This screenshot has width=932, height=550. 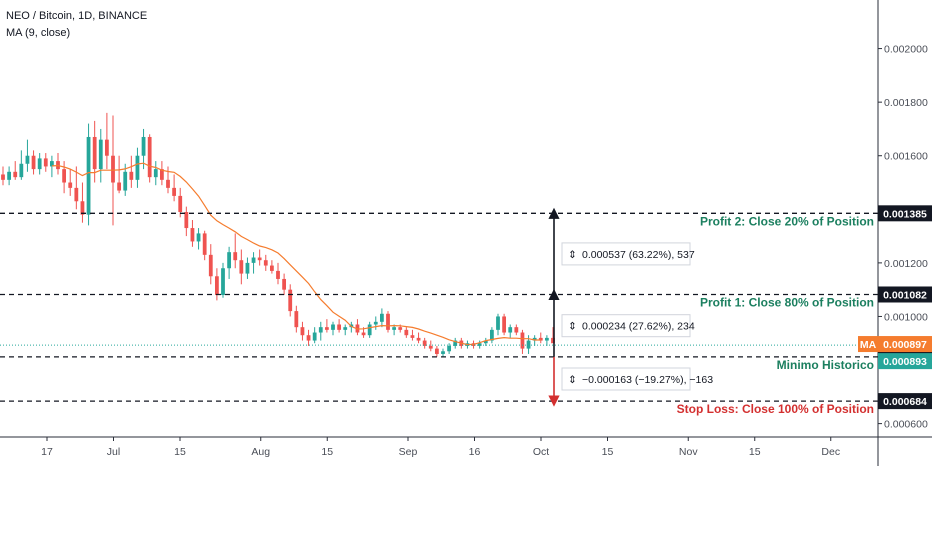 I want to click on x-tick-label: Aug, so click(x=260, y=452).